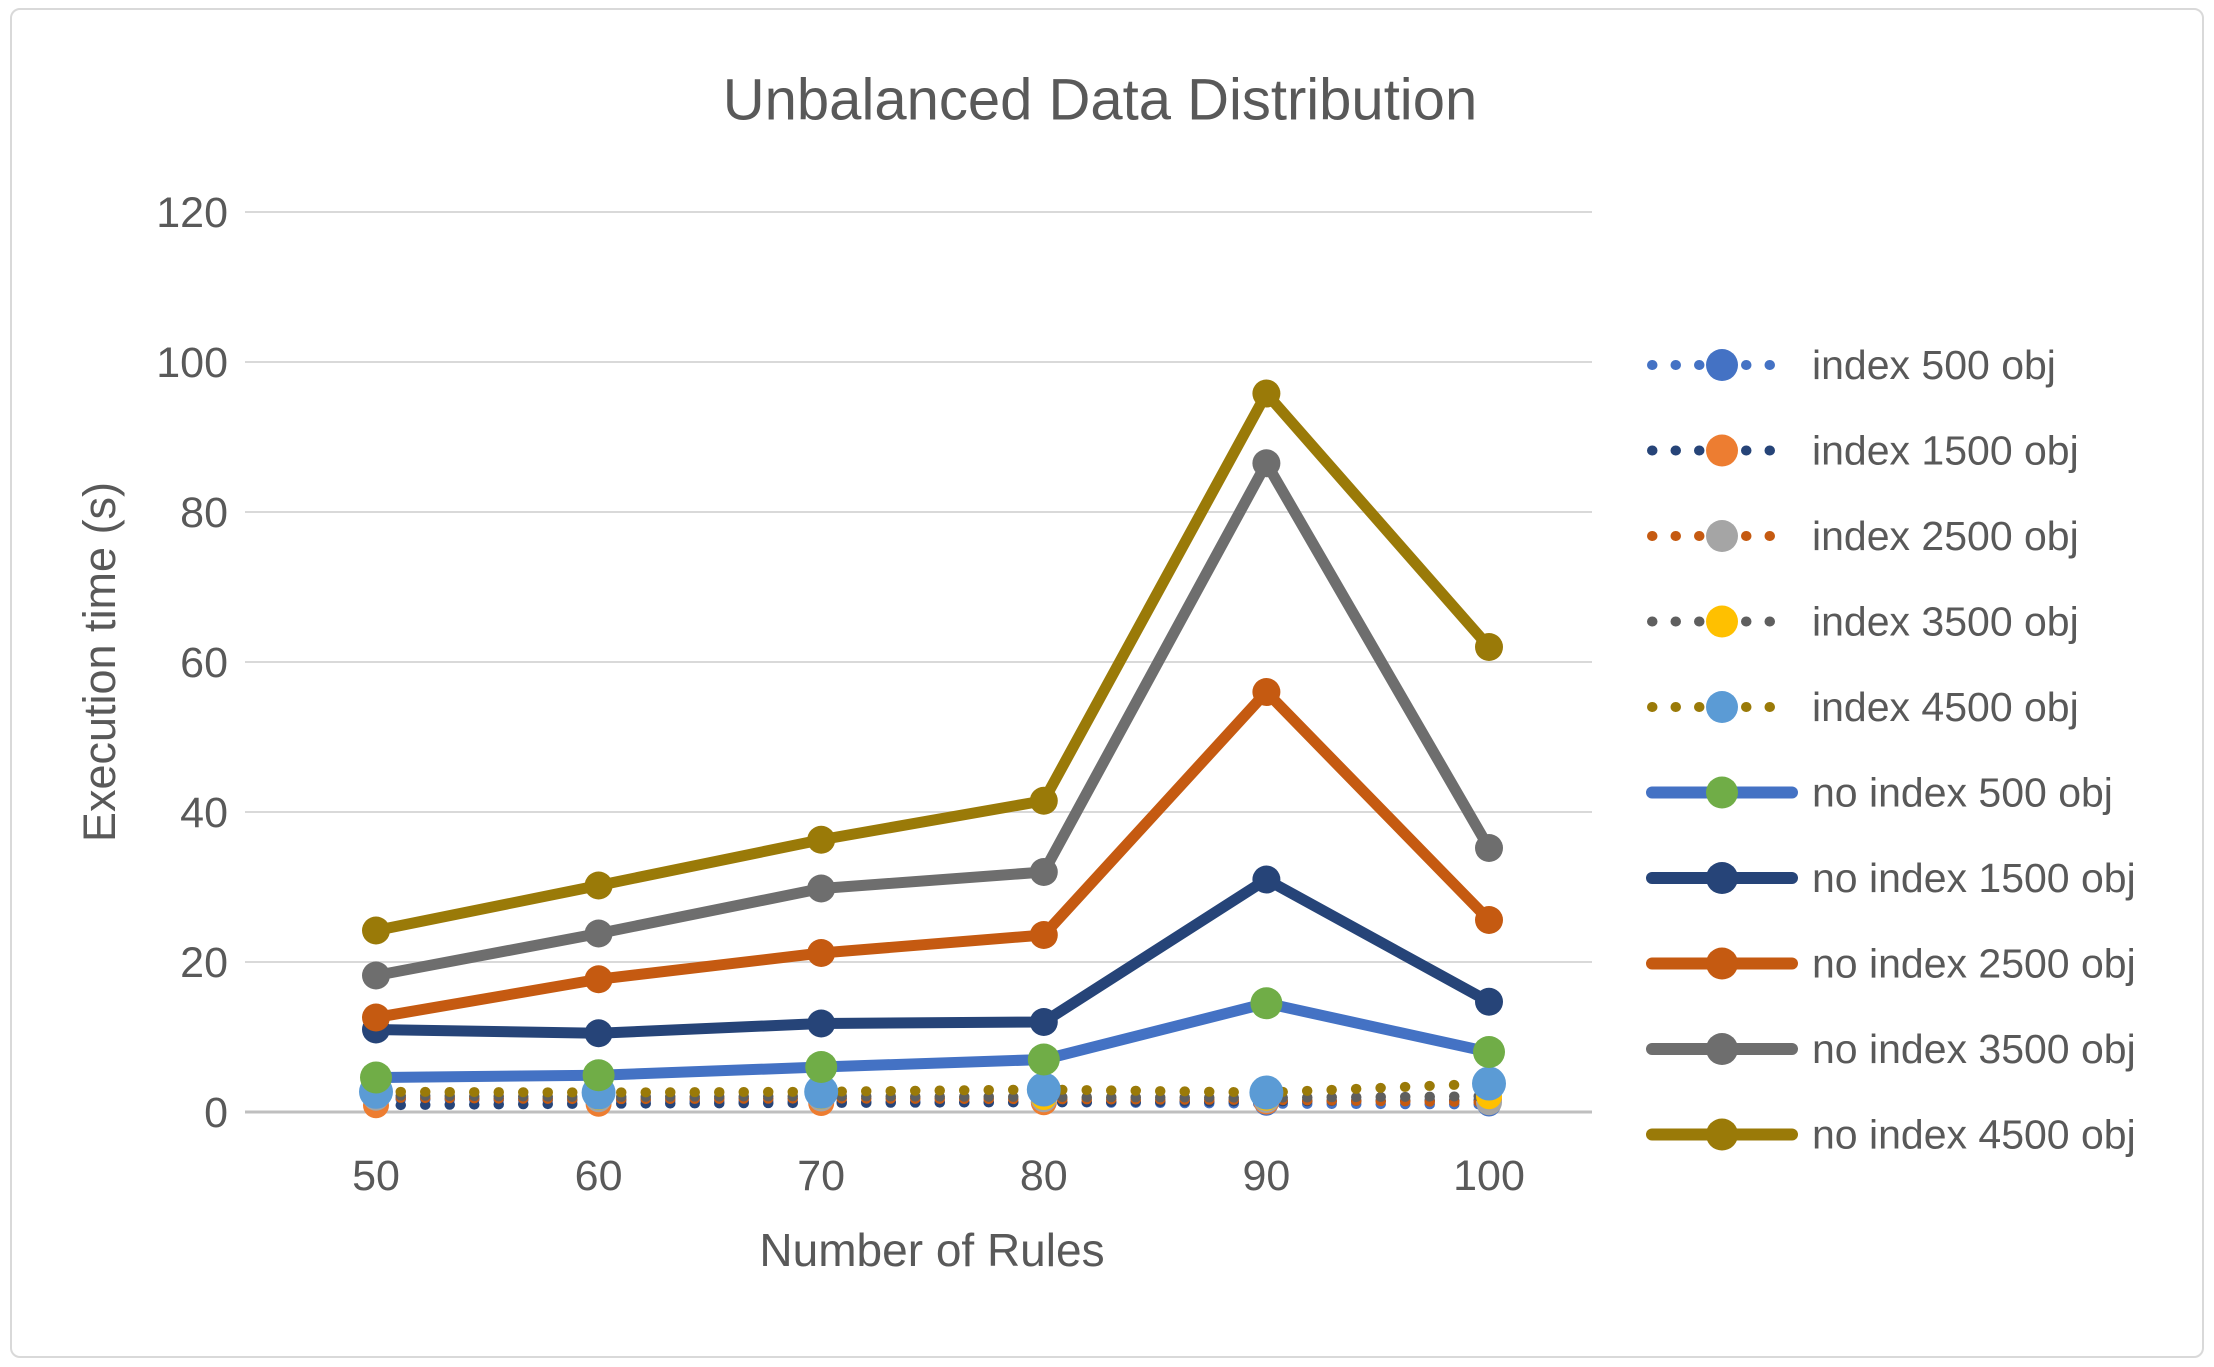 This screenshot has width=2214, height=1367. What do you see at coordinates (376, 1176) in the screenshot?
I see `x-tick-label: 50` at bounding box center [376, 1176].